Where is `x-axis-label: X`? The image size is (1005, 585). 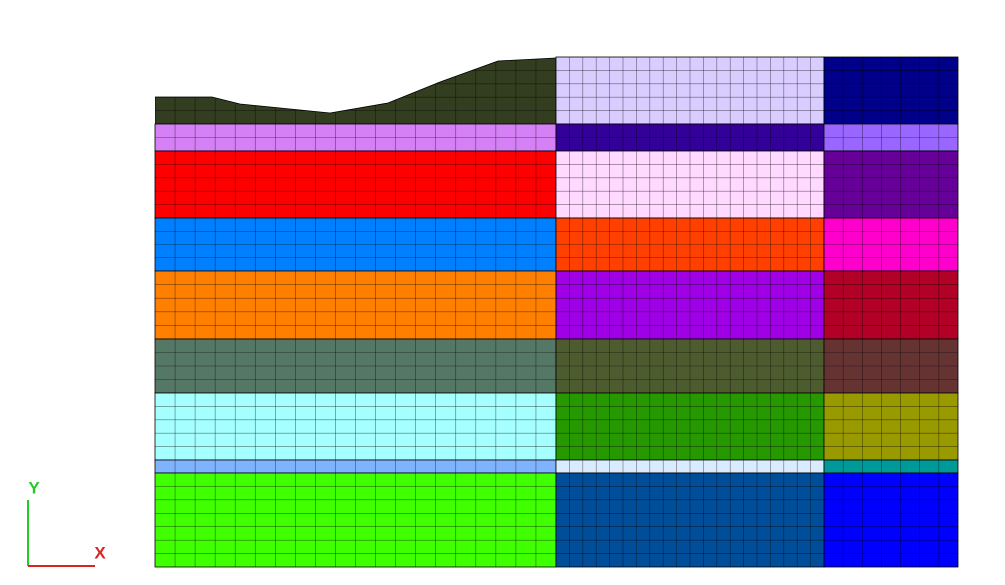 x-axis-label: X is located at coordinates (100, 552).